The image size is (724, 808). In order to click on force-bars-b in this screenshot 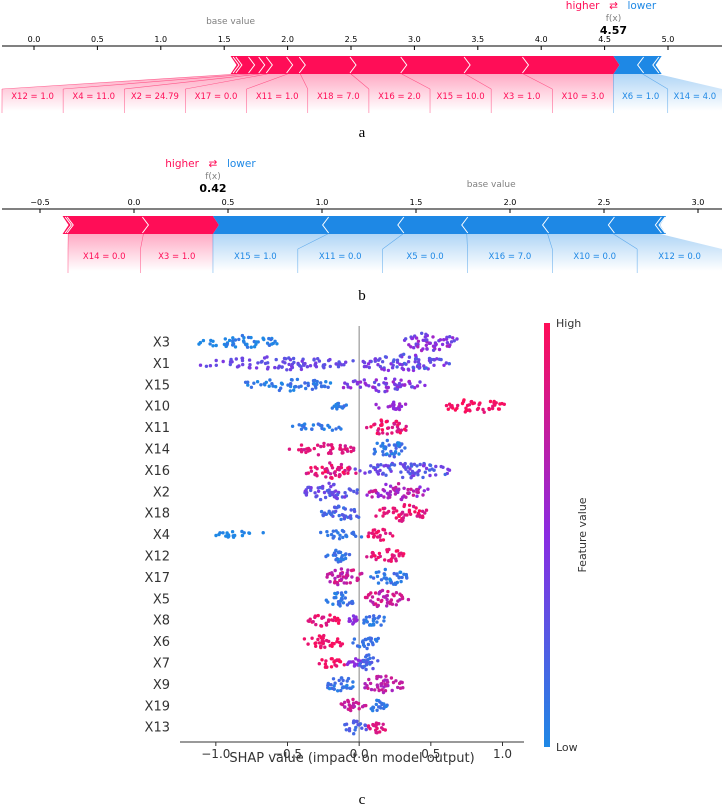, I will do `click(364, 225)`.